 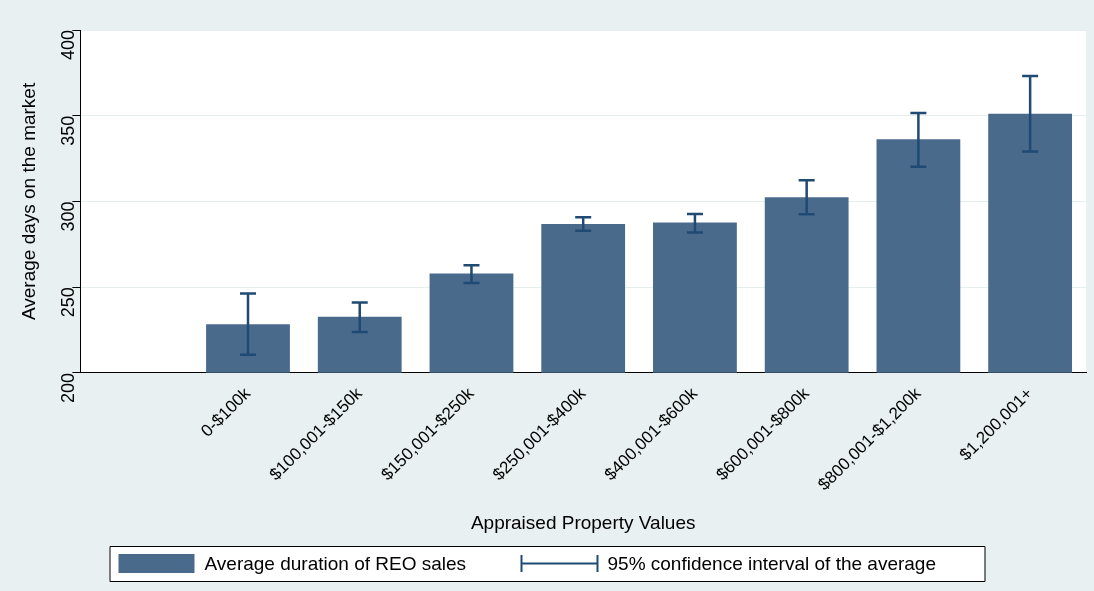 I want to click on y-axis-title: Average days on the market, so click(x=28, y=201).